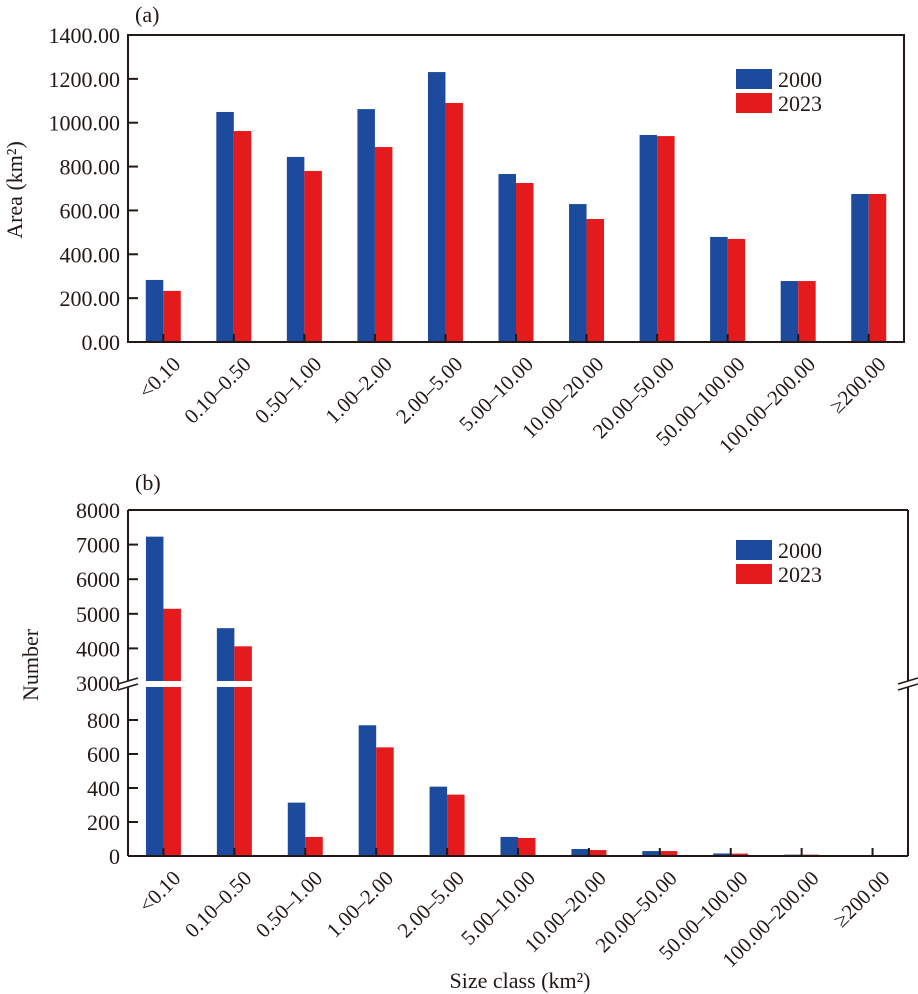 The height and width of the screenshot is (994, 918). Describe the element at coordinates (98, 683) in the screenshot. I see `y-tick-label: 3000` at that location.